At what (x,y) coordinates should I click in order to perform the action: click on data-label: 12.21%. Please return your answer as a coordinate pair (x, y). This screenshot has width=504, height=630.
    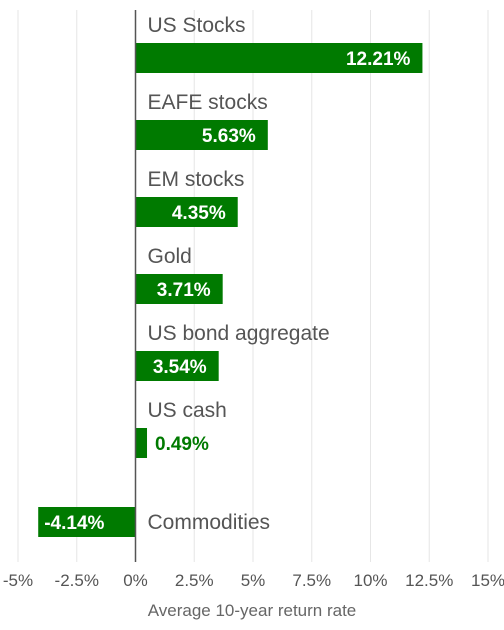
    Looking at the image, I should click on (378, 59).